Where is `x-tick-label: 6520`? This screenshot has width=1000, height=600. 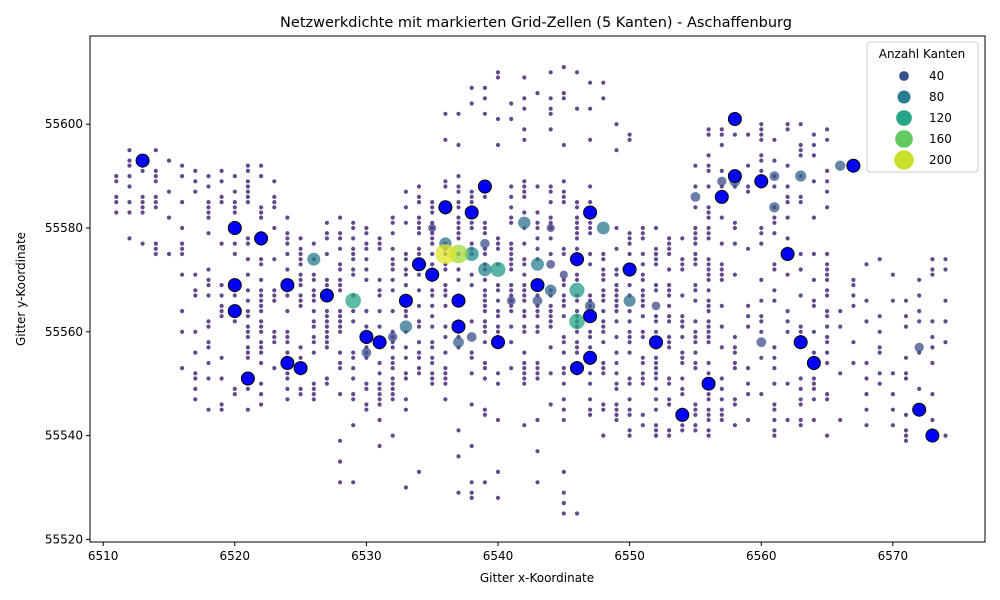 x-tick-label: 6520 is located at coordinates (235, 556).